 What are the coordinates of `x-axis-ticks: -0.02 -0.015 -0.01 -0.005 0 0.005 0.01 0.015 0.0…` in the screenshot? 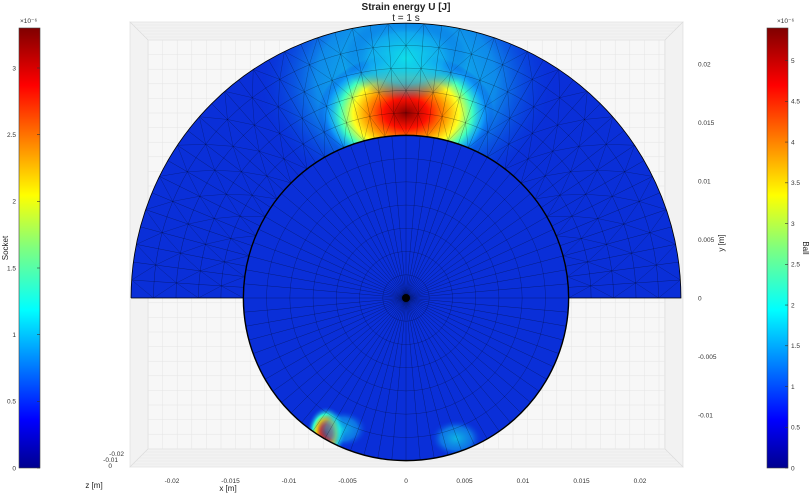 It's located at (406, 481).